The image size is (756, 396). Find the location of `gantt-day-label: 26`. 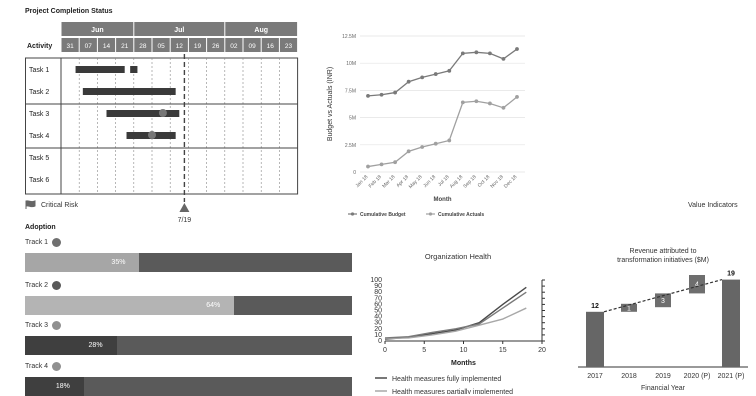

gantt-day-label: 26 is located at coordinates (216, 46).